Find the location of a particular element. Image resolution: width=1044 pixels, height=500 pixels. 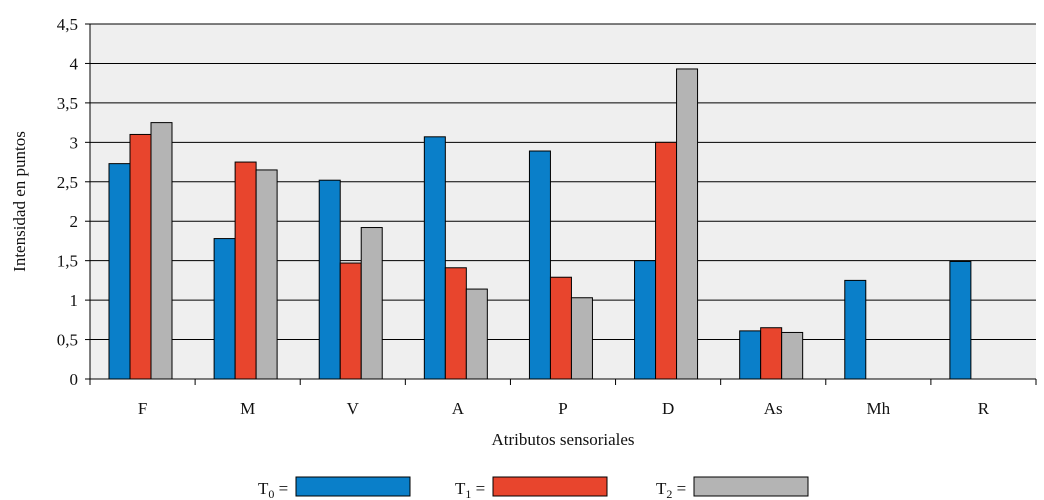

bar-t2-v is located at coordinates (371, 303).